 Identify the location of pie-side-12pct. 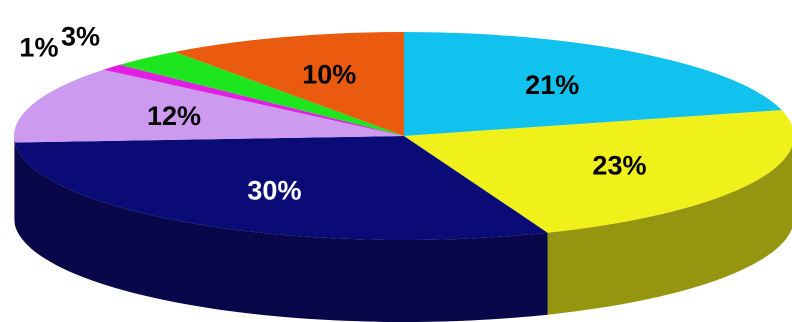
(14, 180).